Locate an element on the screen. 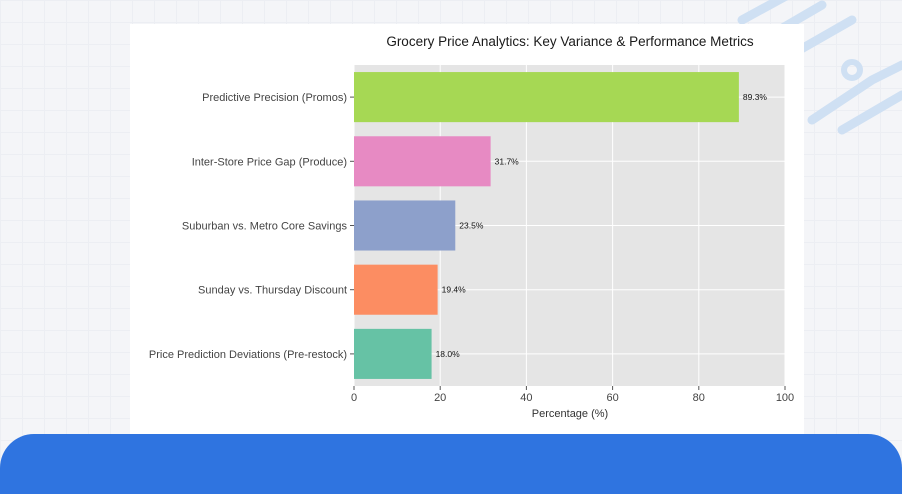  x-tick-label: 0 is located at coordinates (354, 398).